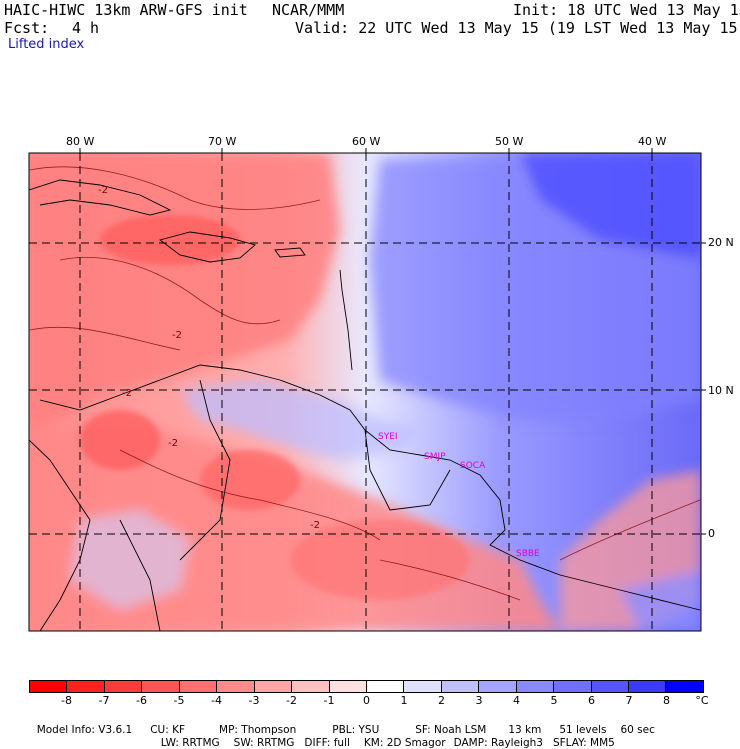  What do you see at coordinates (168, 730) in the screenshot?
I see `model-info-cu: CU: KF` at bounding box center [168, 730].